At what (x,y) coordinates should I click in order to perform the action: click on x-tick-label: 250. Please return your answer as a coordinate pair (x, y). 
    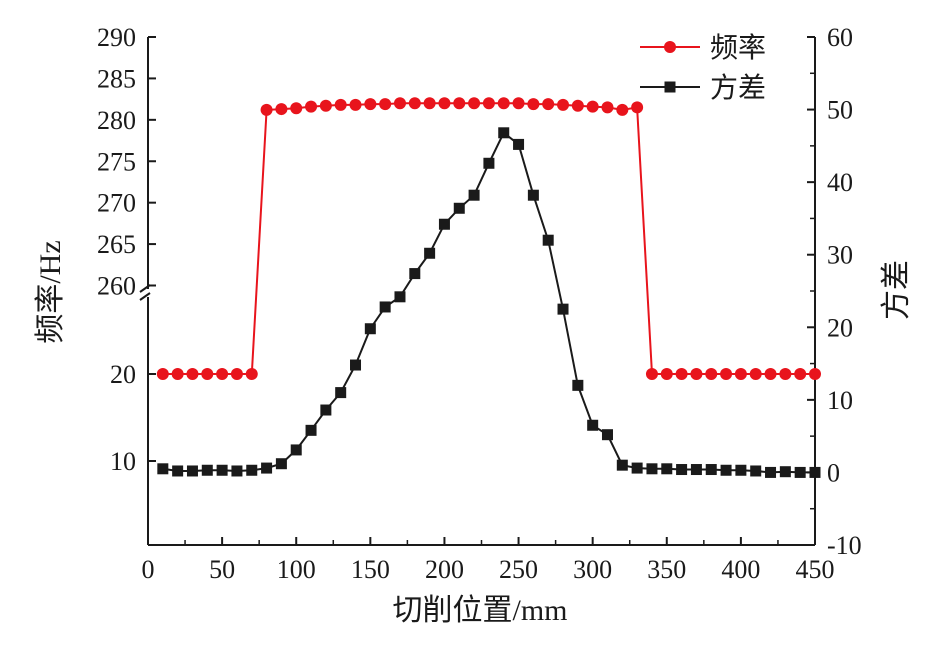
    Looking at the image, I should click on (518, 569).